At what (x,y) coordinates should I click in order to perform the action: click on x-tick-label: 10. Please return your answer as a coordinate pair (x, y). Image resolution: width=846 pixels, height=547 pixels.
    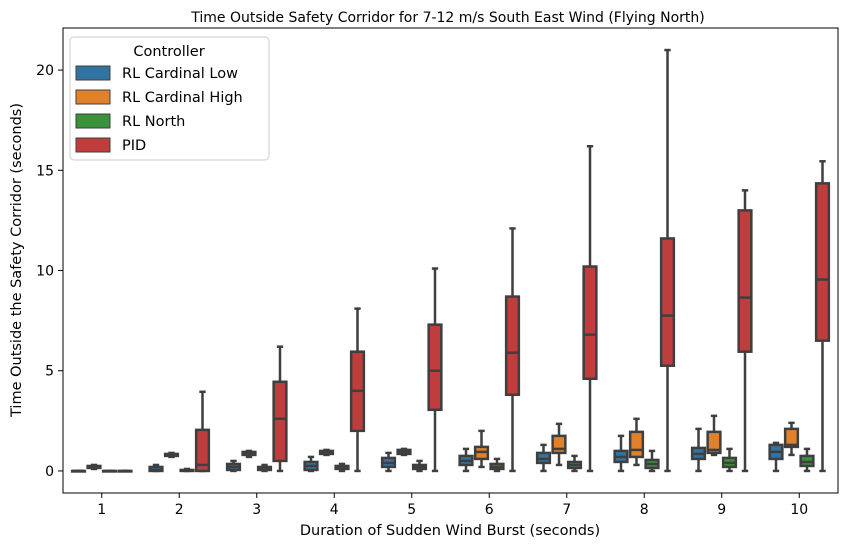
    Looking at the image, I should click on (799, 510).